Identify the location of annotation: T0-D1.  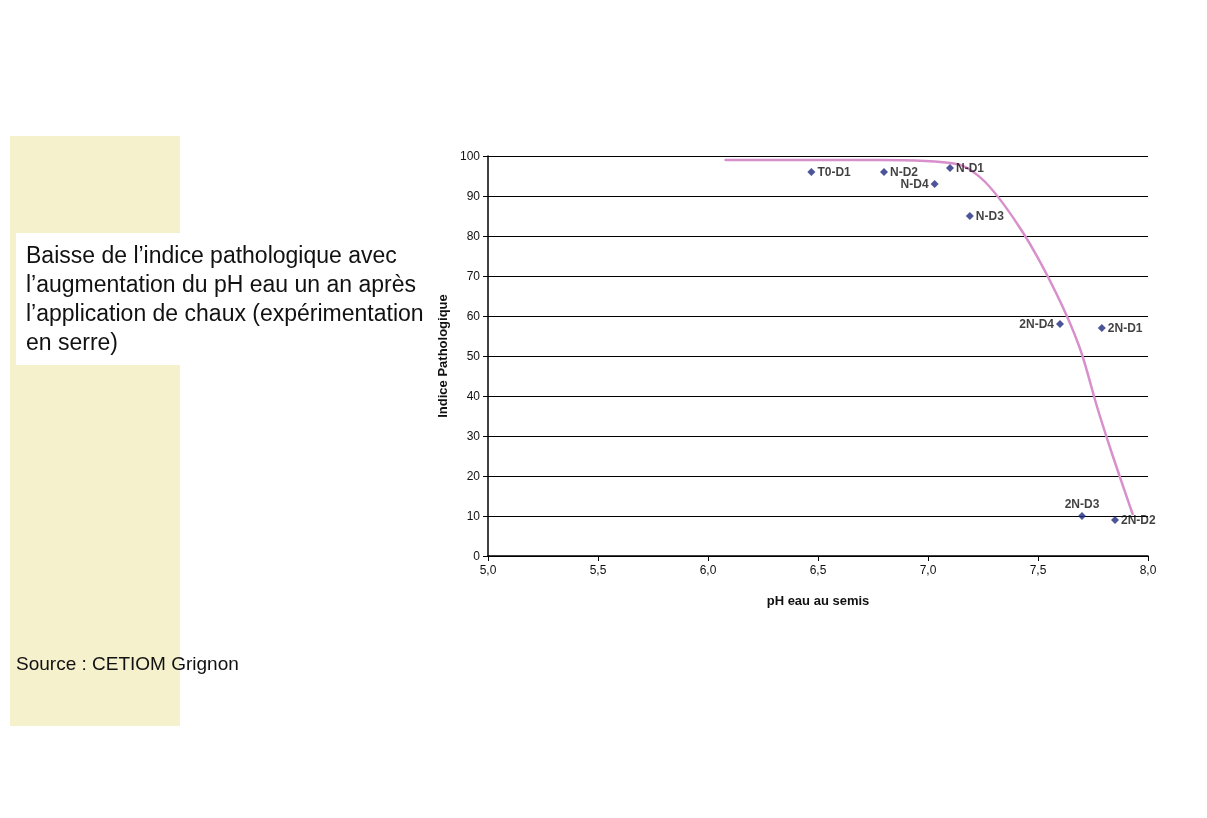
(834, 172).